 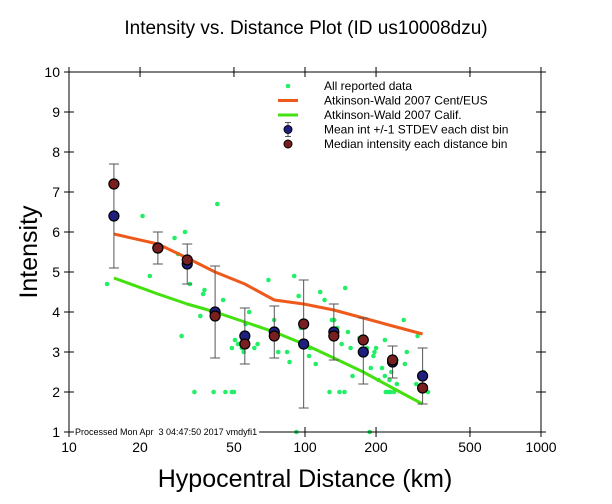 I want to click on legend-label: Mean int +/-1 STDEV each dist bin, so click(x=416, y=130).